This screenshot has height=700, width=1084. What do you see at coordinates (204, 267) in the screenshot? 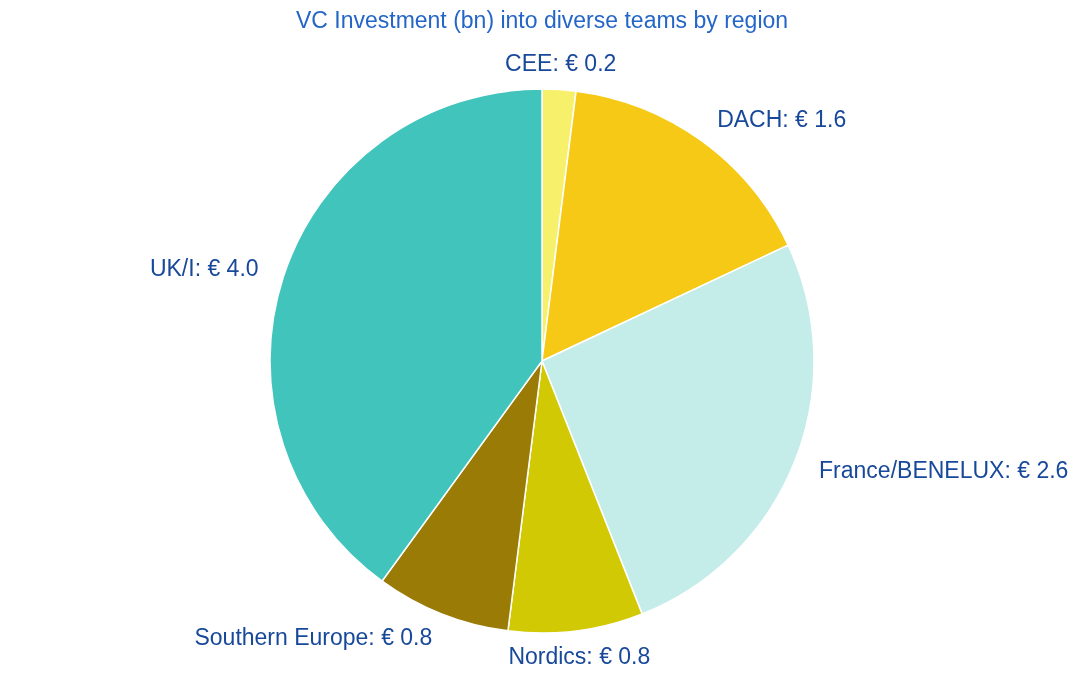
I see `slice-label: UK/I: € 4.0` at bounding box center [204, 267].